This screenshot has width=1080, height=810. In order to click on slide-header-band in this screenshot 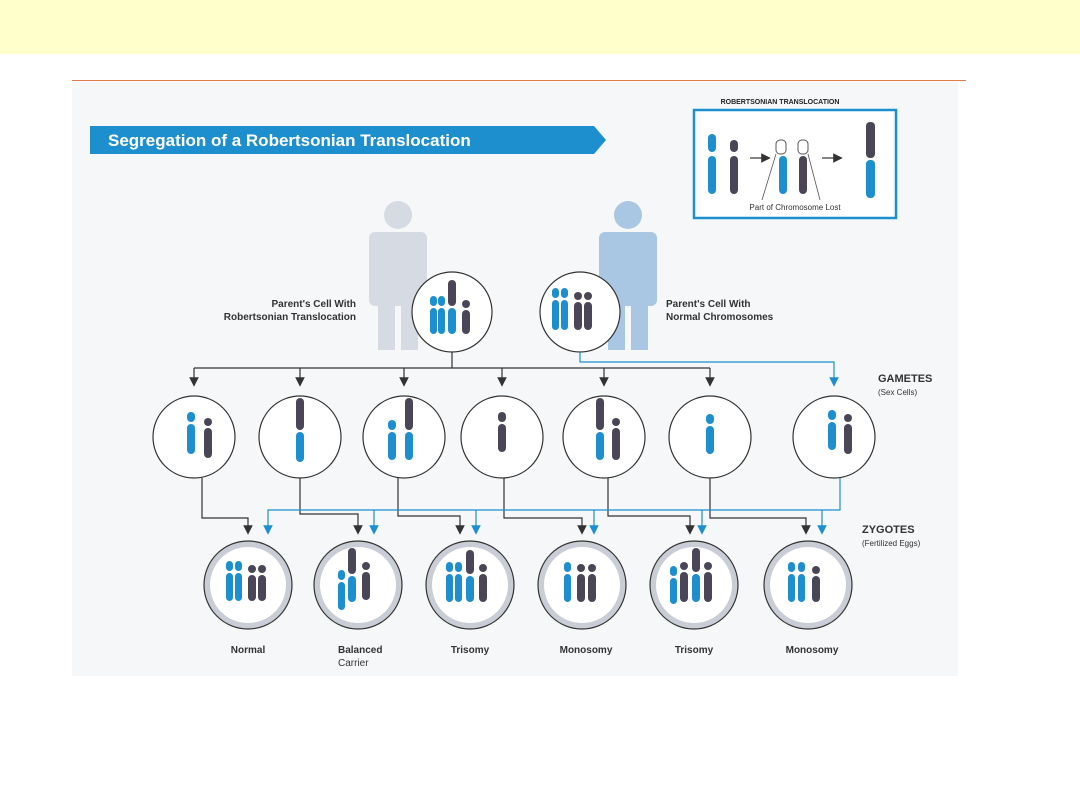, I will do `click(540, 27)`.